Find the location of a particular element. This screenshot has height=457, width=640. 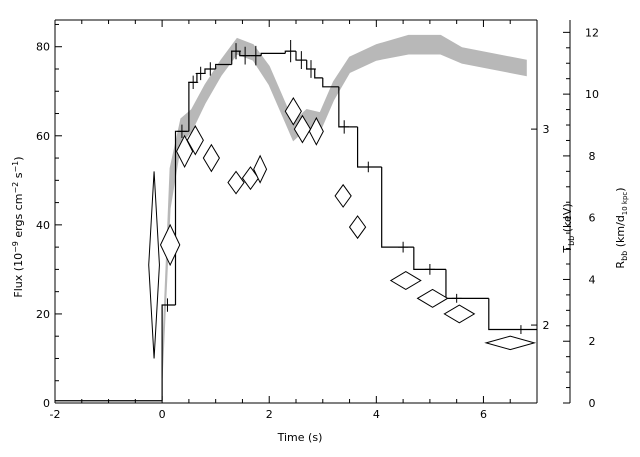

radius-tick-label: 0 is located at coordinates (592, 403).